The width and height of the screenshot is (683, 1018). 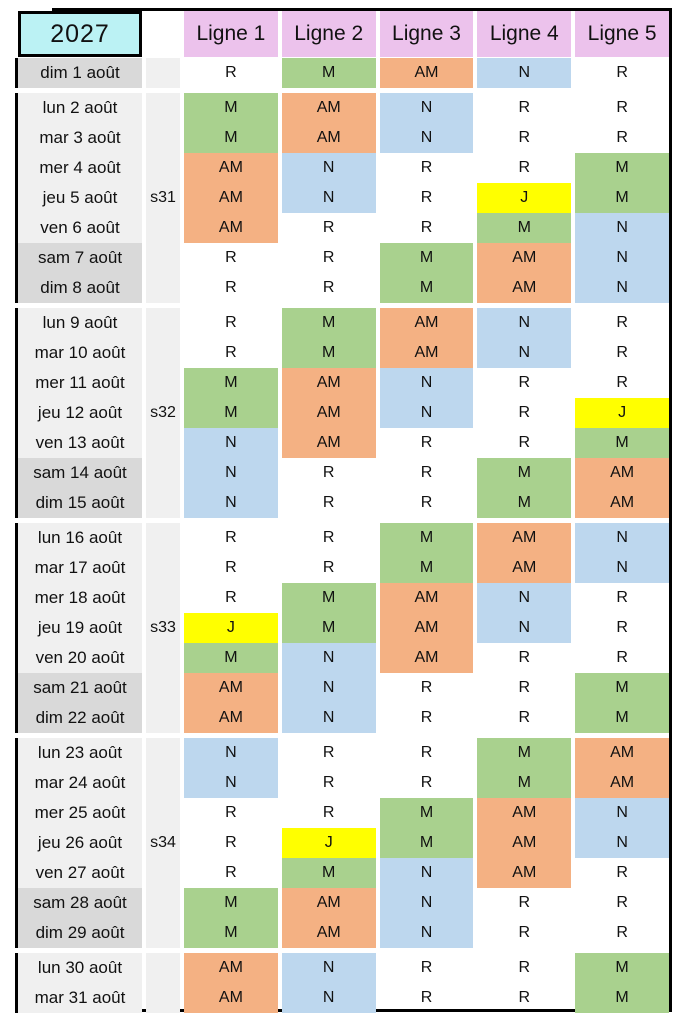 What do you see at coordinates (163, 198) in the screenshot?
I see `week-number-cell: s31` at bounding box center [163, 198].